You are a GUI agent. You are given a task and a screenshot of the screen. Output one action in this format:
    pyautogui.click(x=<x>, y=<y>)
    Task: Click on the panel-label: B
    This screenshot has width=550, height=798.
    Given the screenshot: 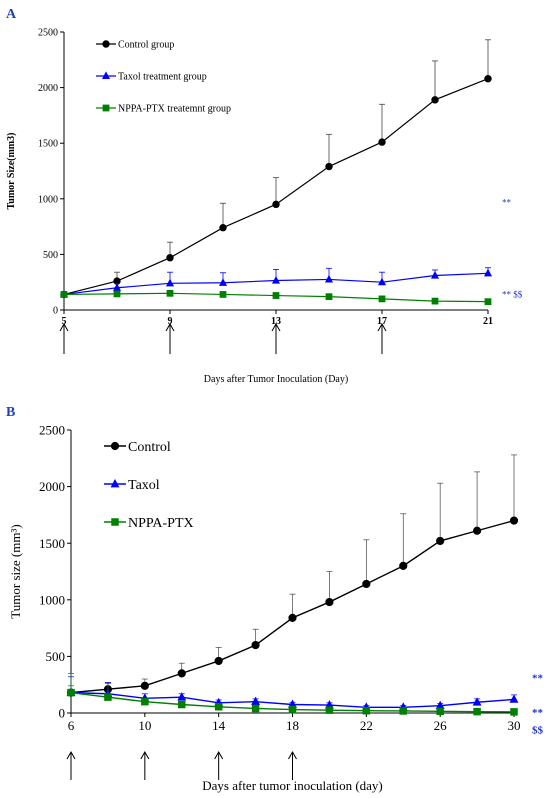 What is the action you would take?
    pyautogui.click(x=10, y=412)
    